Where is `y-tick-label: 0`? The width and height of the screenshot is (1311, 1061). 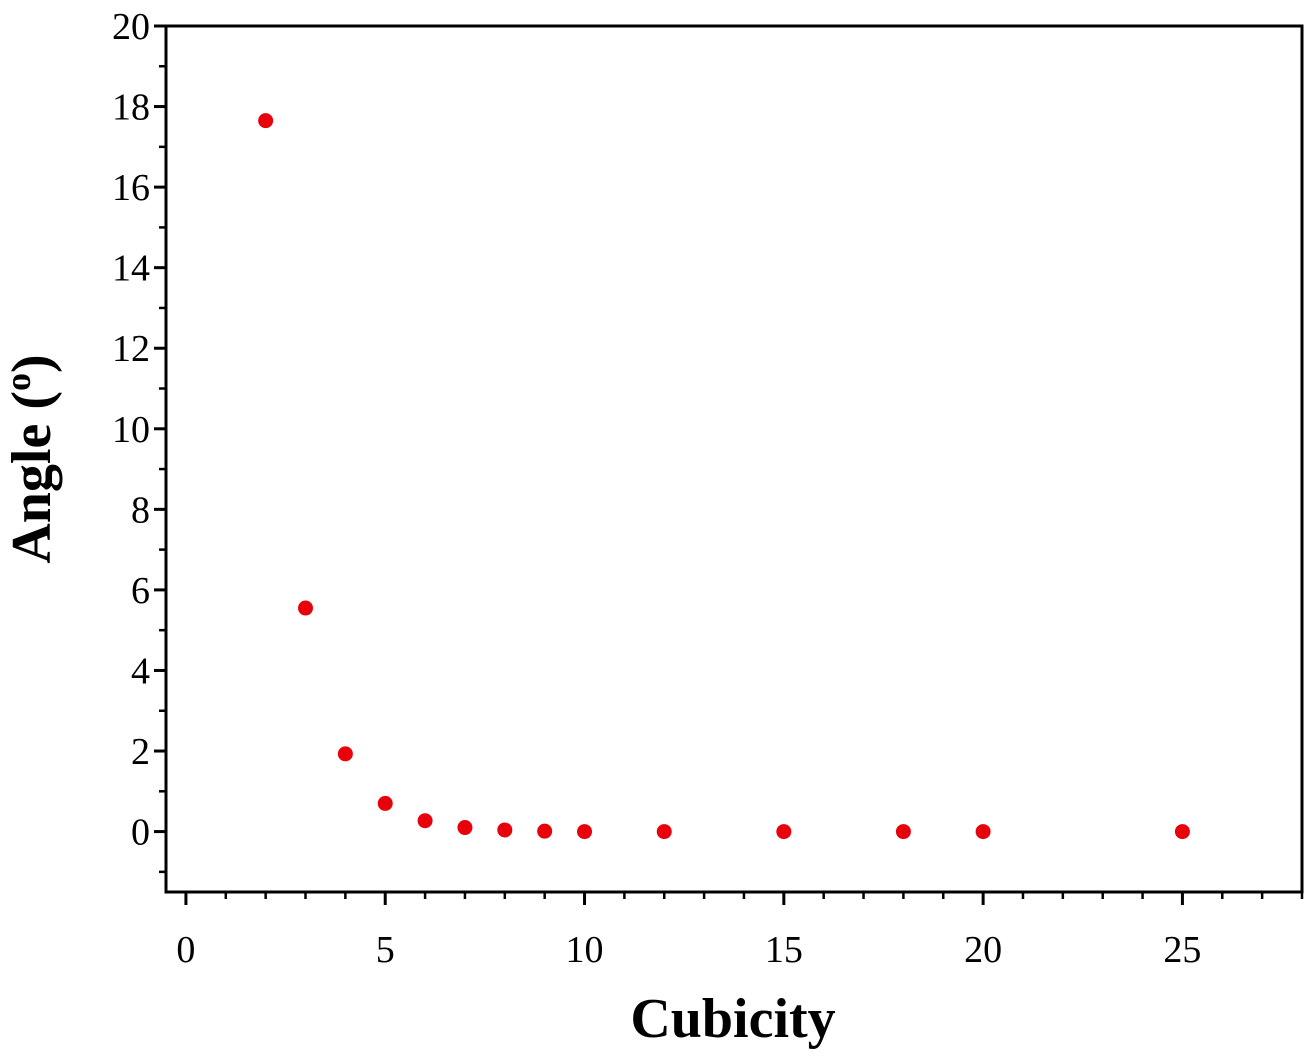
y-tick-label: 0 is located at coordinates (140, 833).